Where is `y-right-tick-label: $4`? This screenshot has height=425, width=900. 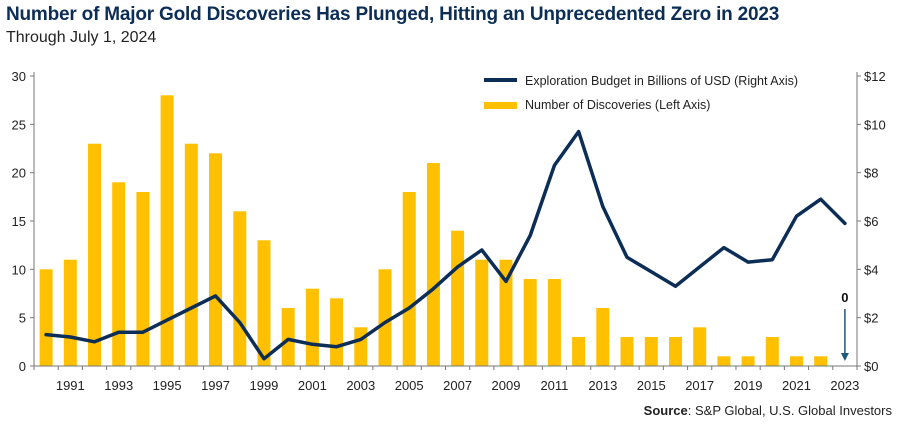 y-right-tick-label: $4 is located at coordinates (871, 269).